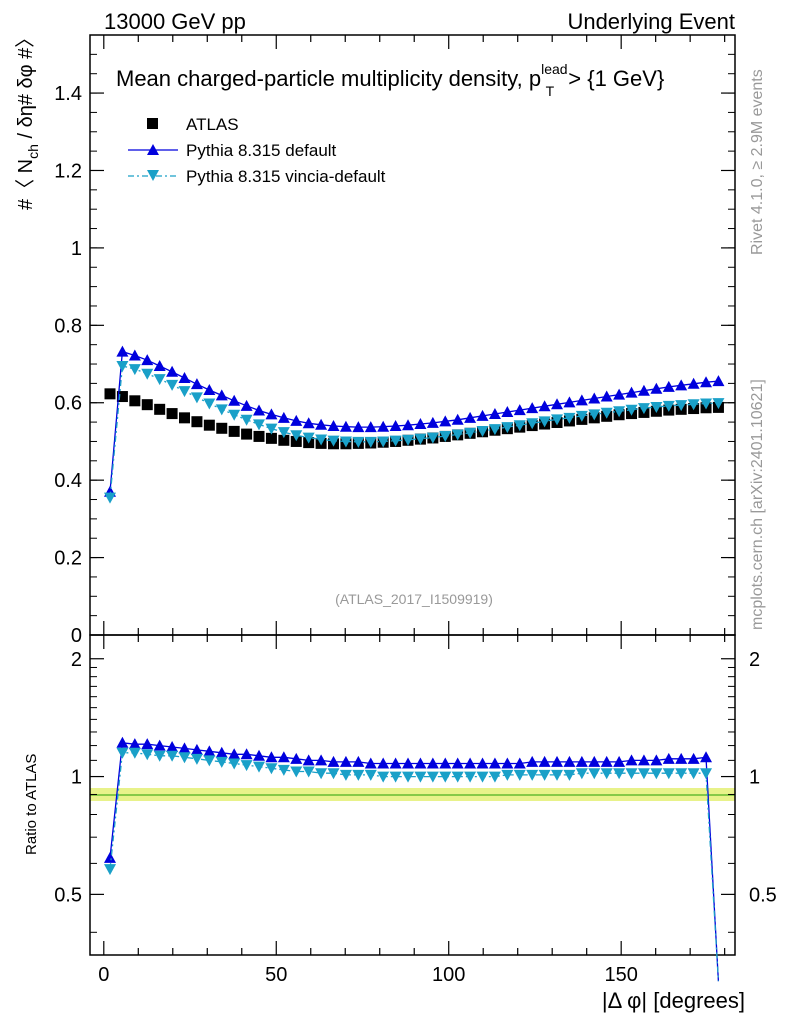 This screenshot has width=786, height=1024. What do you see at coordinates (757, 504) in the screenshot?
I see `mcplots-label: mcplots.cern.ch [arXiv:2401.10621]` at bounding box center [757, 504].